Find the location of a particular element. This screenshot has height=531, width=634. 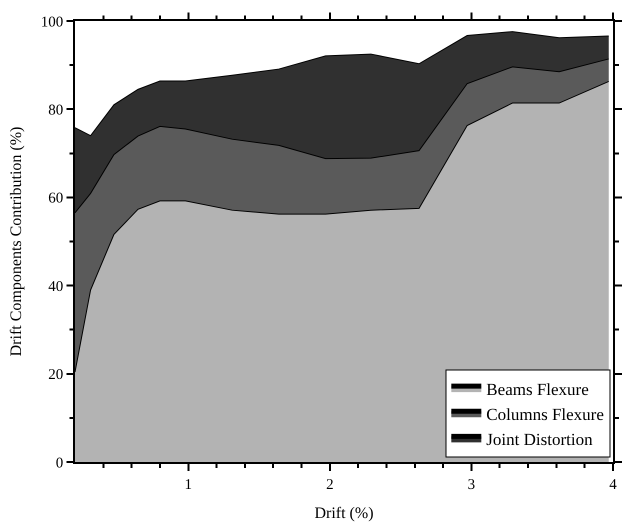

y-tick-label: 100 is located at coordinates (52, 22).